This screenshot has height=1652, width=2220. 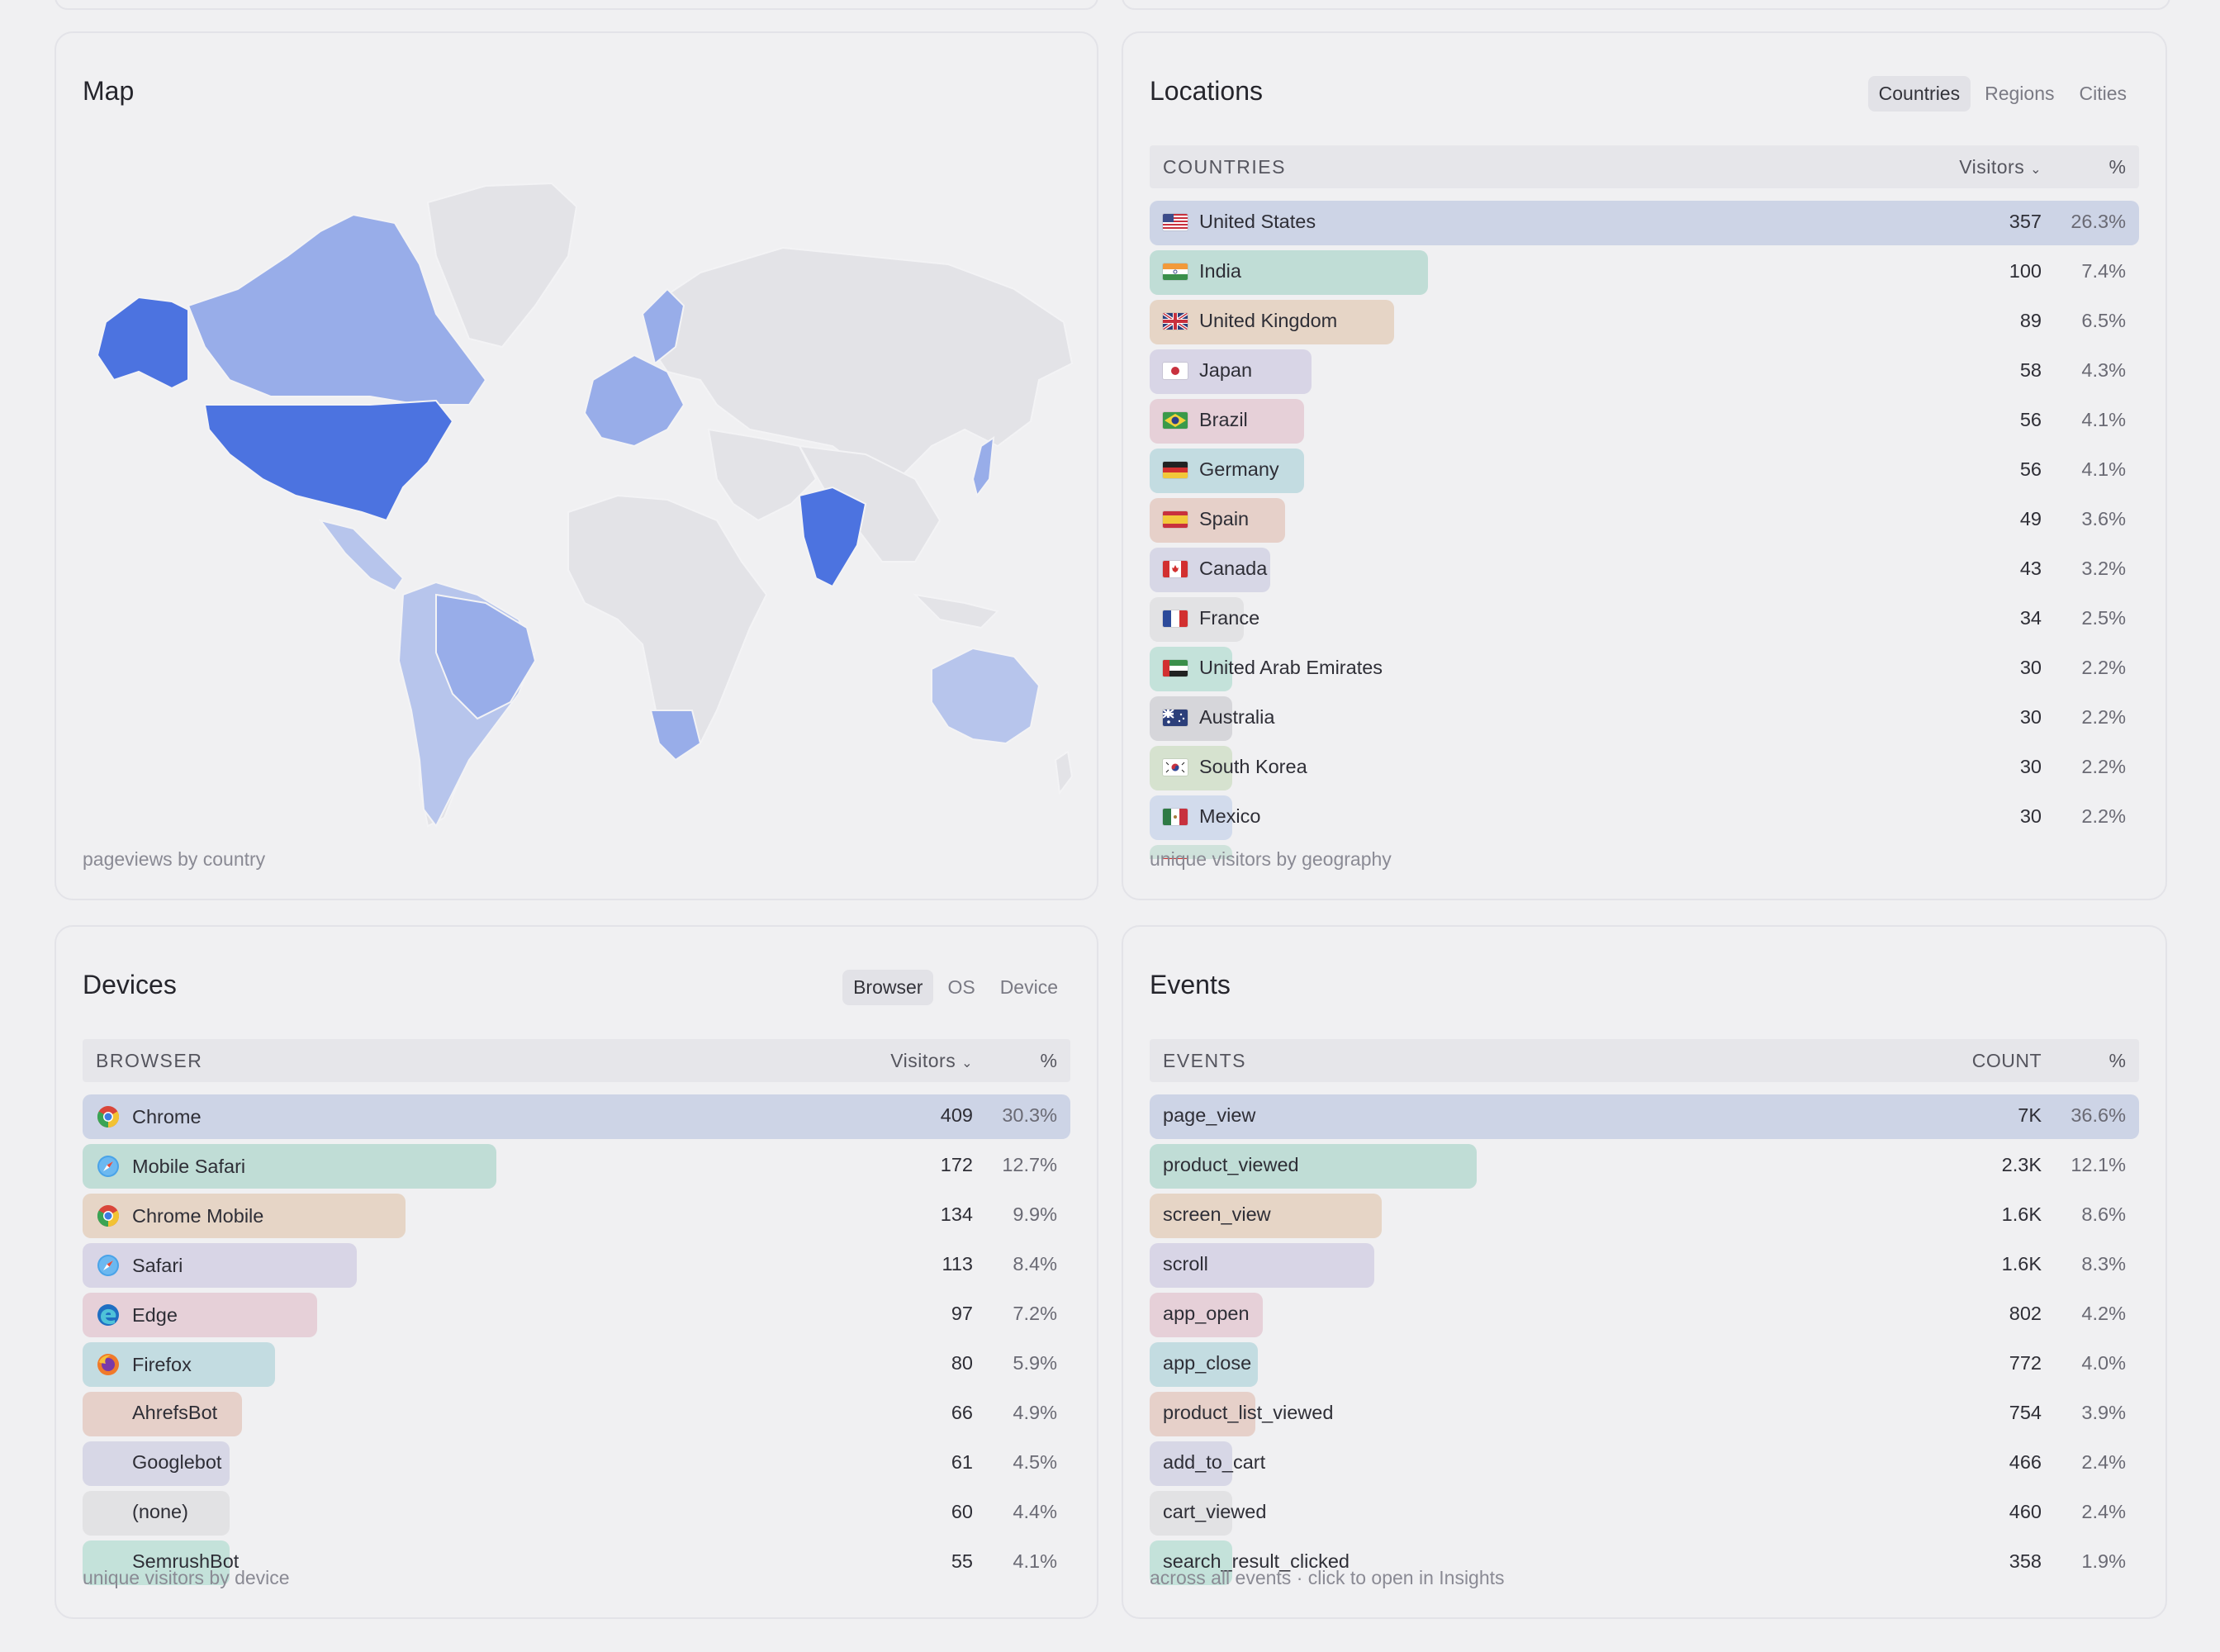 I want to click on row-label: Chrome Mobile, so click(x=179, y=1215).